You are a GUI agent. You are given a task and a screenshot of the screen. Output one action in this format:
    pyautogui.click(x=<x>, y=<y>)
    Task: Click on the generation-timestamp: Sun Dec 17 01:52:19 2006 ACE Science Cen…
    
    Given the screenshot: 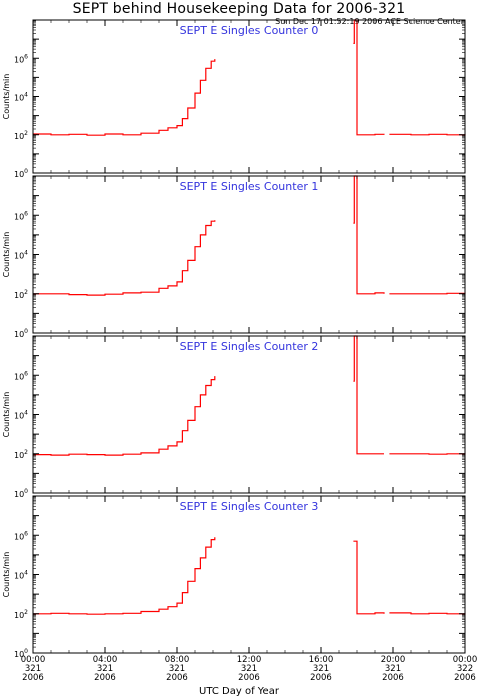 What is the action you would take?
    pyautogui.click(x=369, y=21)
    